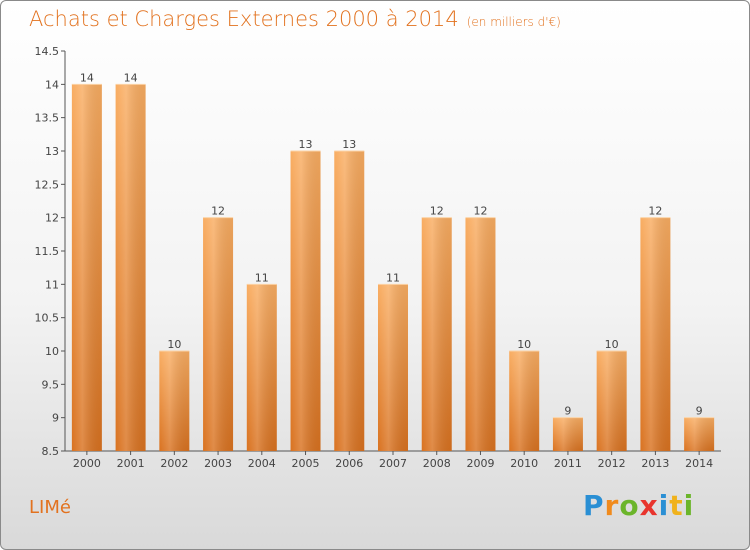 The width and height of the screenshot is (750, 550). Describe the element at coordinates (51, 451) in the screenshot. I see `y-tick-label: 8.5` at that location.